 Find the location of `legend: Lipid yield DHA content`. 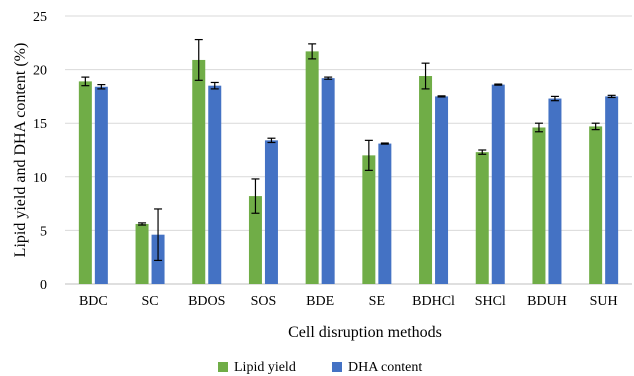

legend: Lipid yield DHA content is located at coordinates (320, 367).